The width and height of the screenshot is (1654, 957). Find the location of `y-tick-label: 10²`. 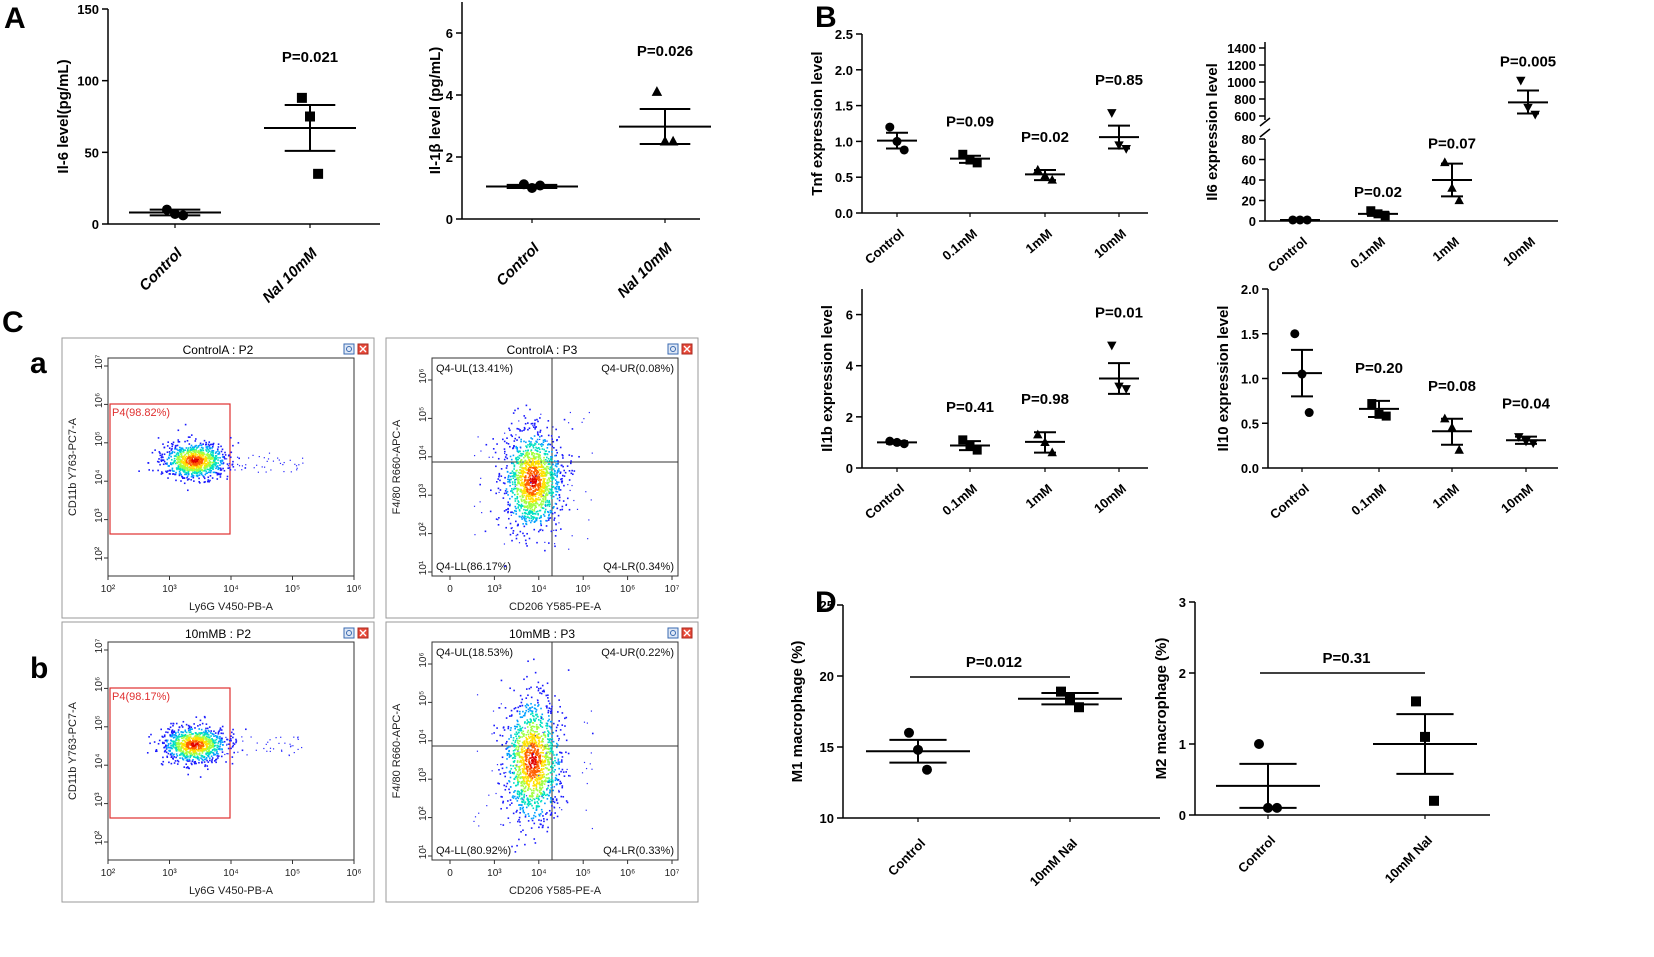

y-tick-label: 10² is located at coordinates (423, 529).